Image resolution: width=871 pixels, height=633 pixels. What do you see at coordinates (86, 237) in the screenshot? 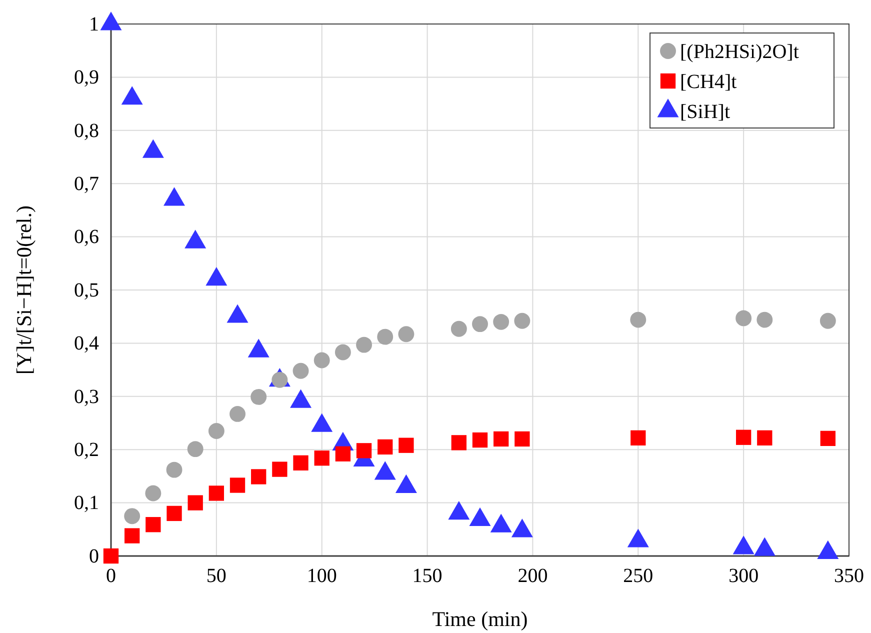
I see `y-tick-label: 0,6` at bounding box center [86, 237].